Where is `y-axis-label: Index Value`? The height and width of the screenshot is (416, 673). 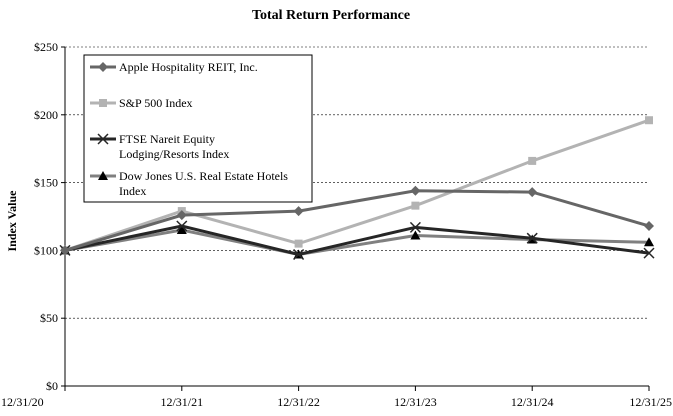
y-axis-label: Index Value is located at coordinates (12, 221).